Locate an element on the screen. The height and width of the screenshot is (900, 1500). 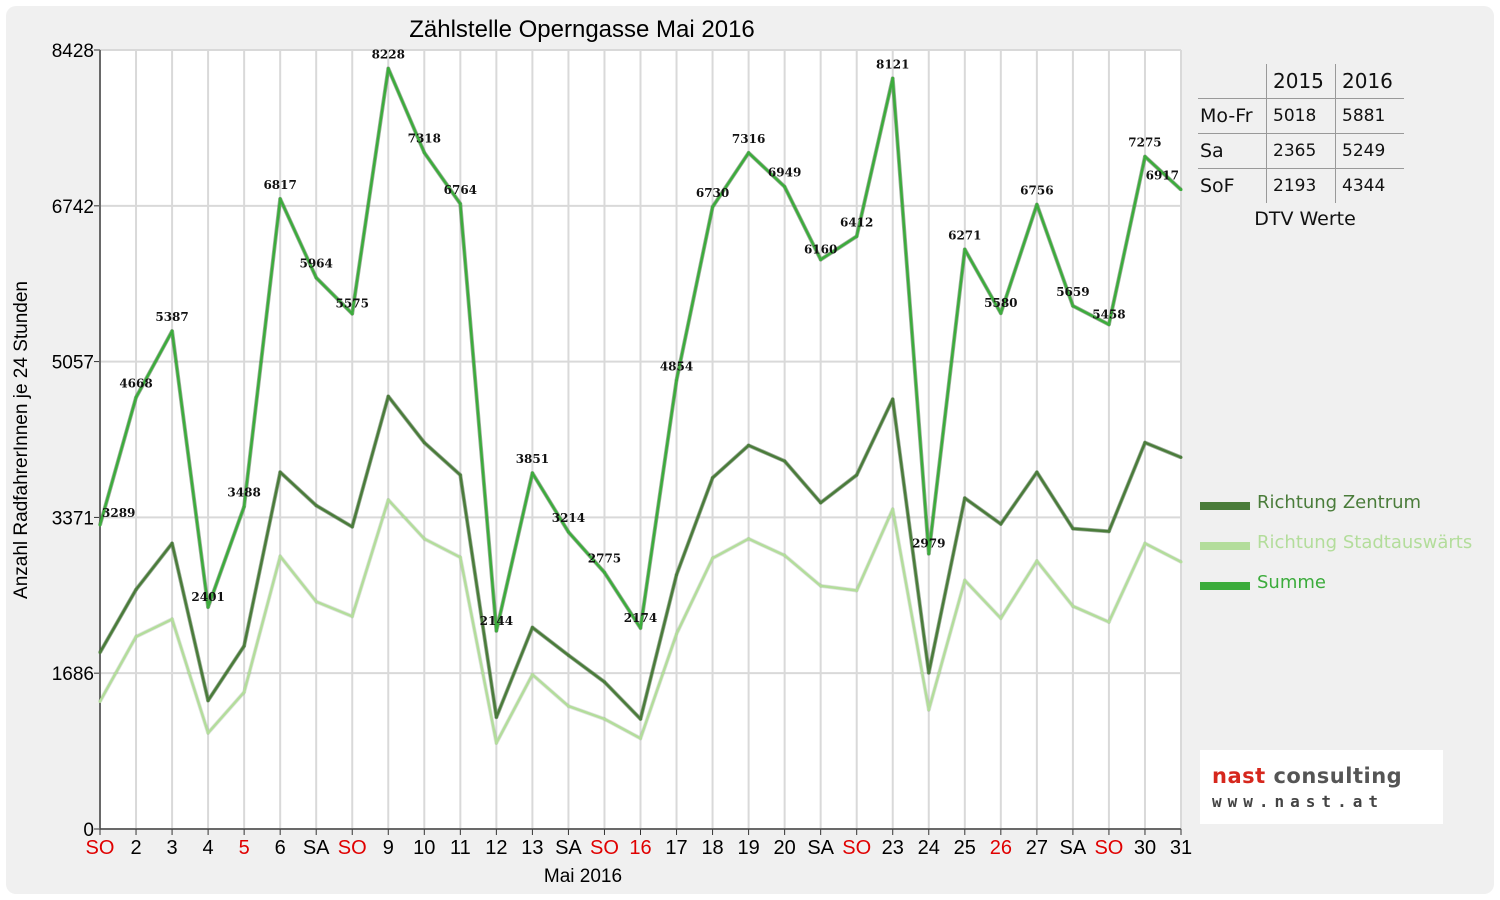
company-logo: nast consulting www.nast.at is located at coordinates (1321, 787).